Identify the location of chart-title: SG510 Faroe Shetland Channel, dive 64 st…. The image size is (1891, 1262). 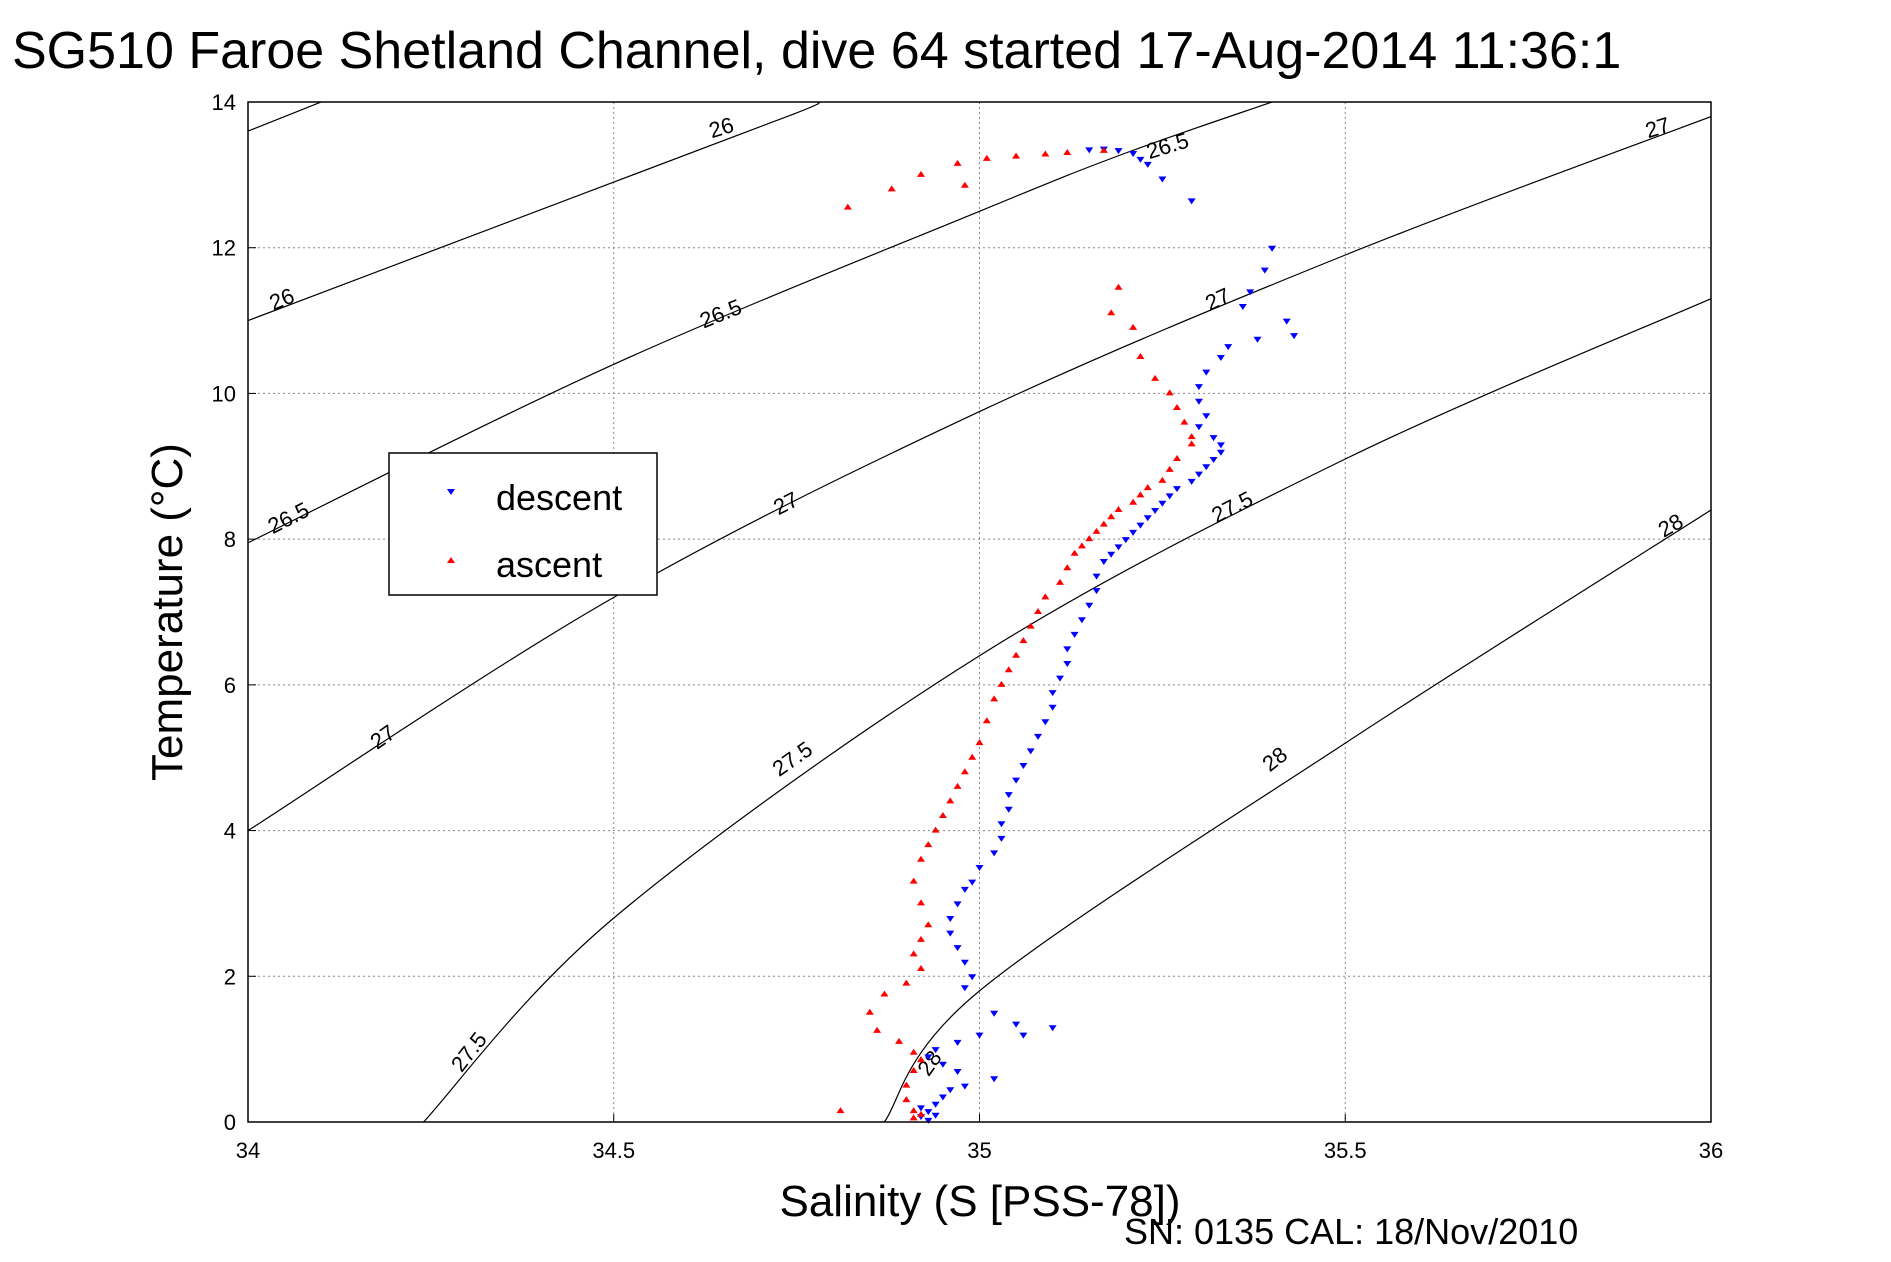
(816, 51).